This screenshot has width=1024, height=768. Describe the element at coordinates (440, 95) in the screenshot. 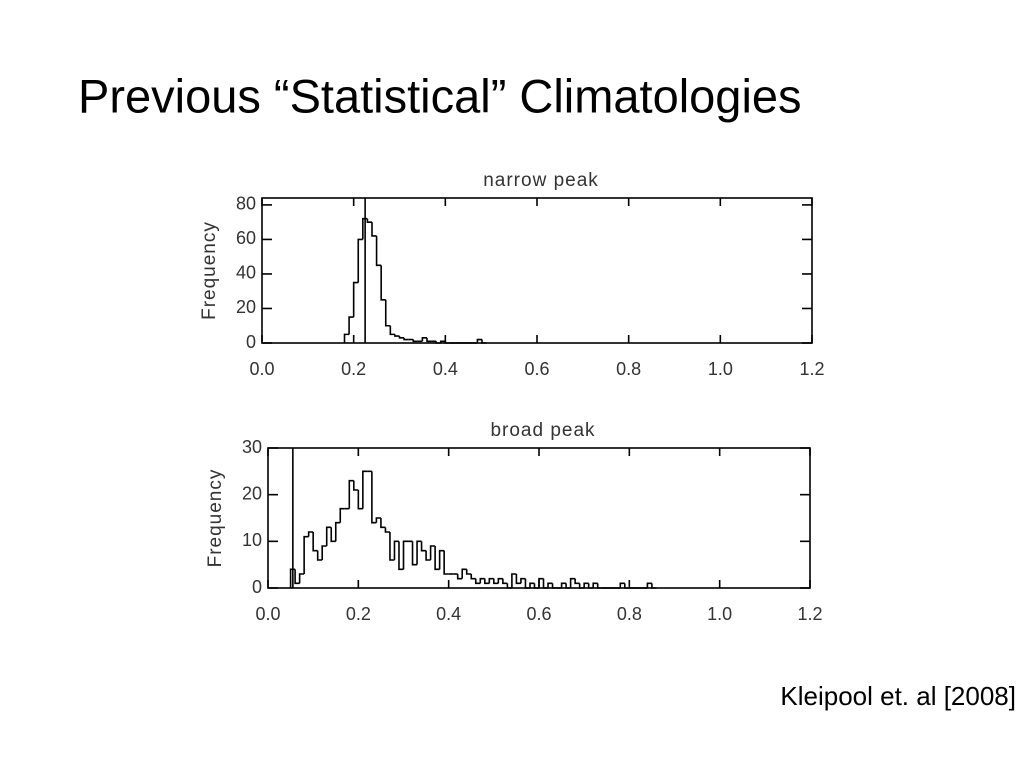

I see `slide-title: Previous “Statistical” Climatologies` at that location.